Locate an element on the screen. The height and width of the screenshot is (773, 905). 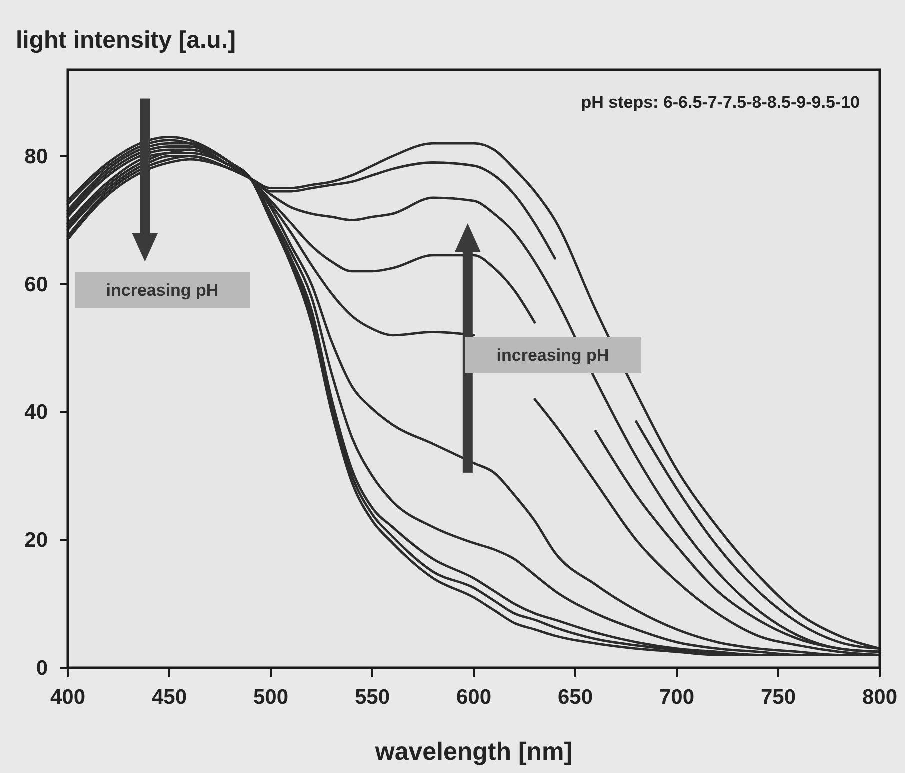
y-tick-label: 60 is located at coordinates (36, 284).